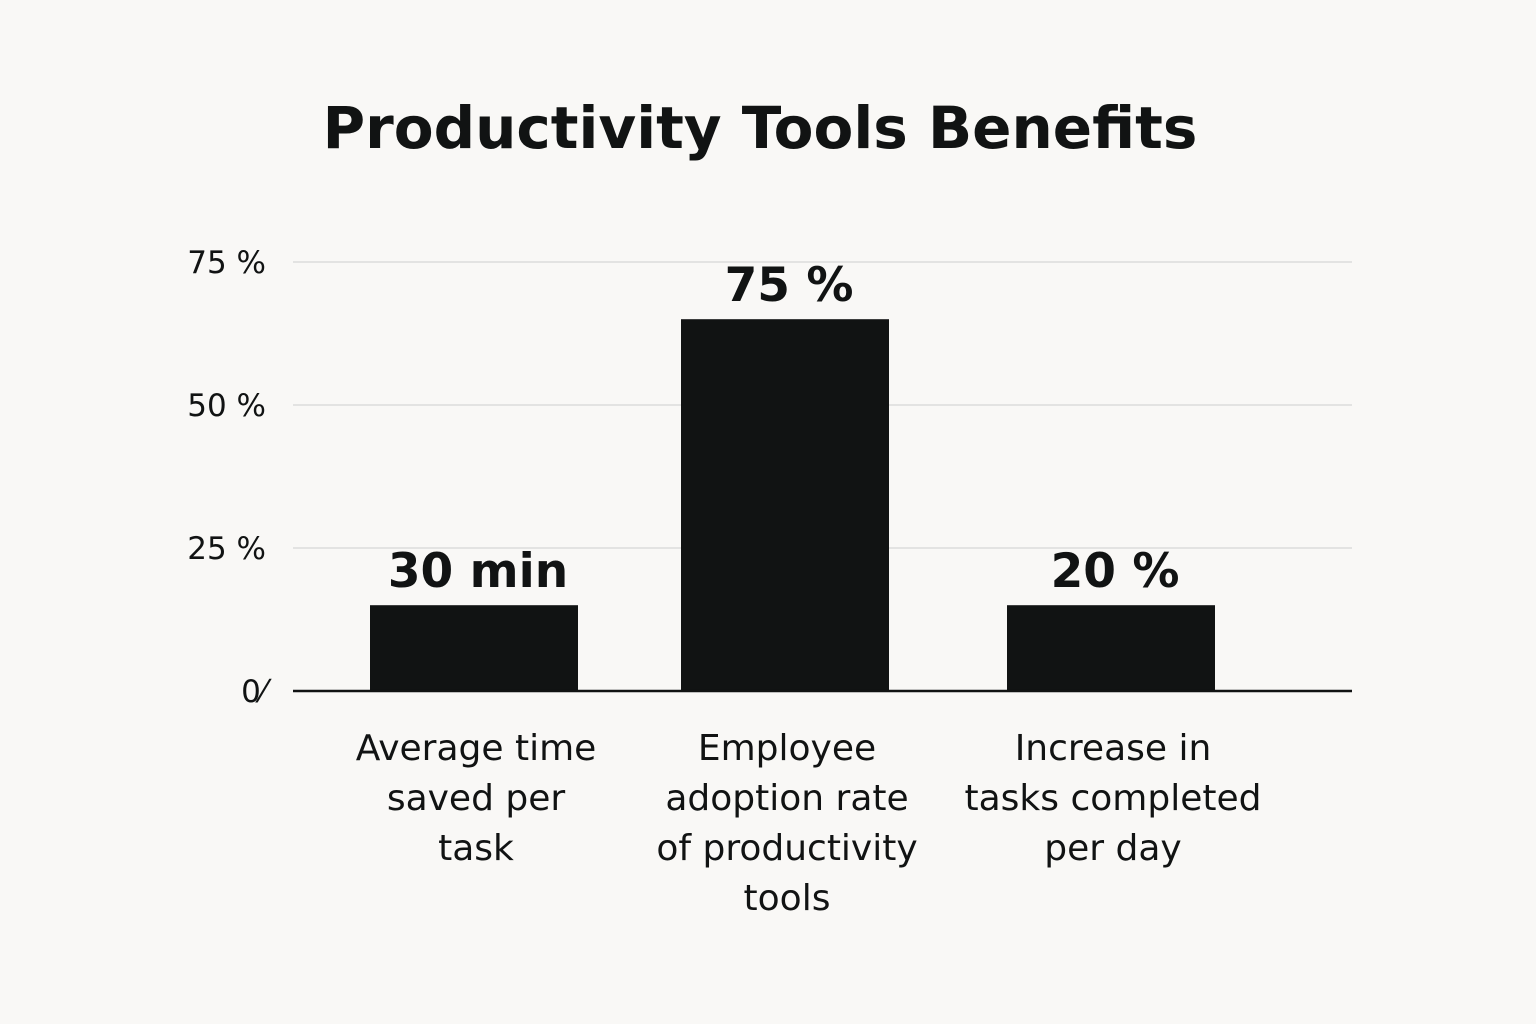  I want to click on category-label-2-line-1: tasks completed, so click(1113, 798).